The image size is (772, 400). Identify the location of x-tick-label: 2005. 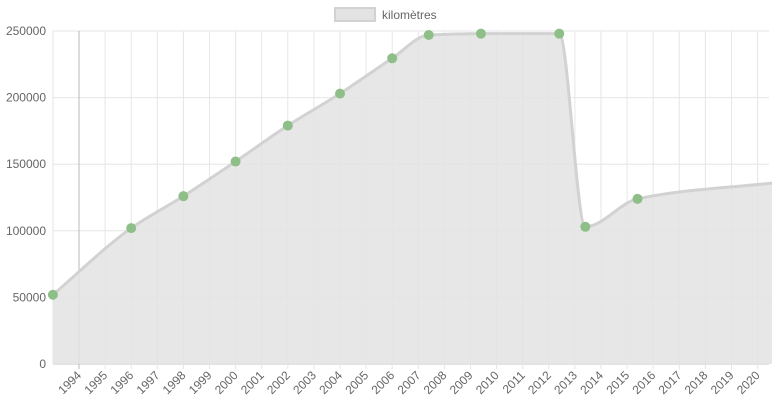
(356, 382).